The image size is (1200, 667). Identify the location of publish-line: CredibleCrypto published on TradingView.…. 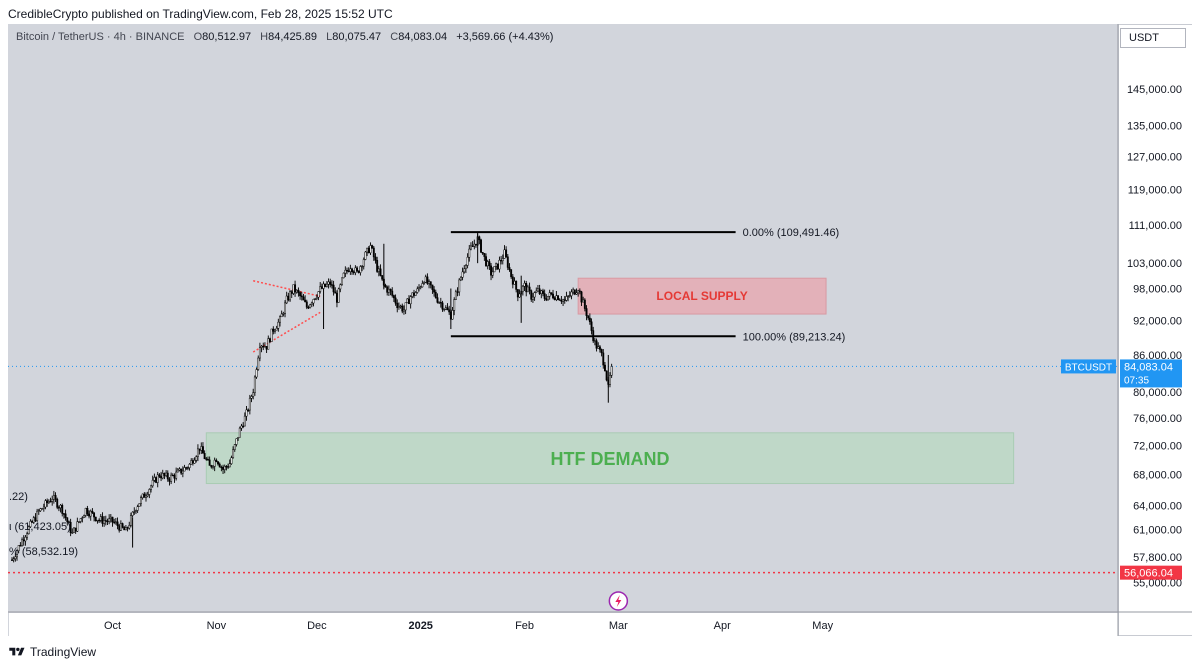
(200, 14).